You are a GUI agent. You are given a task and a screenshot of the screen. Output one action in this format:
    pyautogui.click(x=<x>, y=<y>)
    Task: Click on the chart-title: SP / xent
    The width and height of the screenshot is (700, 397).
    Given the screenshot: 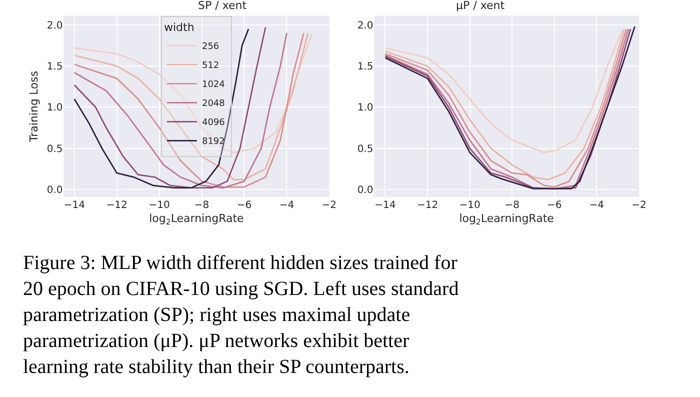 What is the action you would take?
    pyautogui.click(x=223, y=6)
    